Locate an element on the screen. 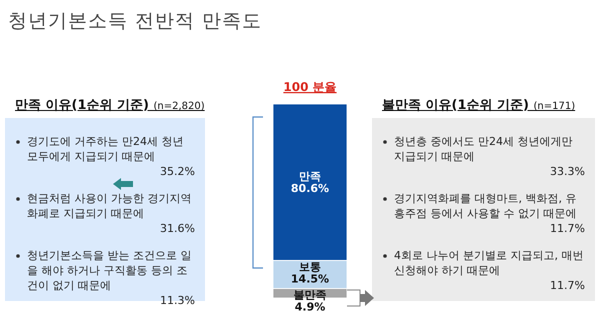 This screenshot has height=320, width=600. text: 경기지역화폐를 대형마트, 백화점, 유흥주점 등에서 사용할 수 없기 때문에 is located at coordinates (485, 206).